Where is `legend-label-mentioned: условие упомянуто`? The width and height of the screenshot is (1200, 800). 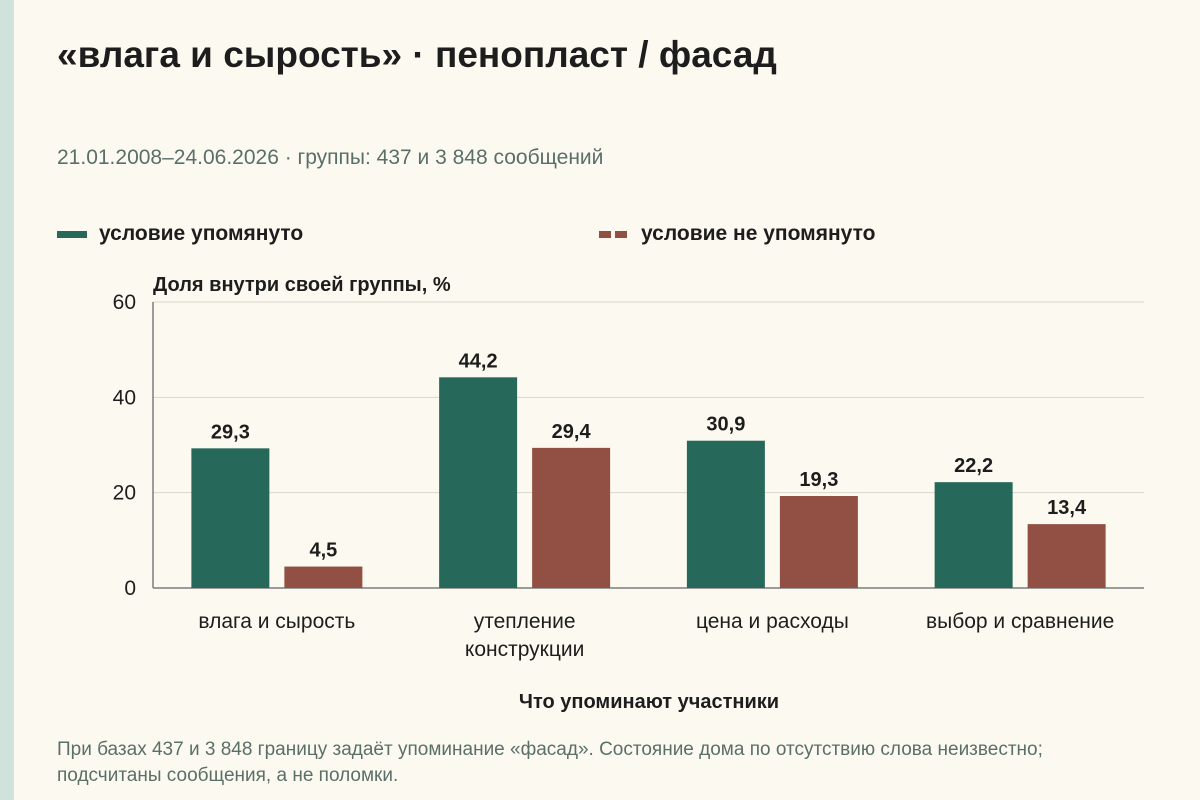 legend-label-mentioned: условие упомянуто is located at coordinates (201, 233).